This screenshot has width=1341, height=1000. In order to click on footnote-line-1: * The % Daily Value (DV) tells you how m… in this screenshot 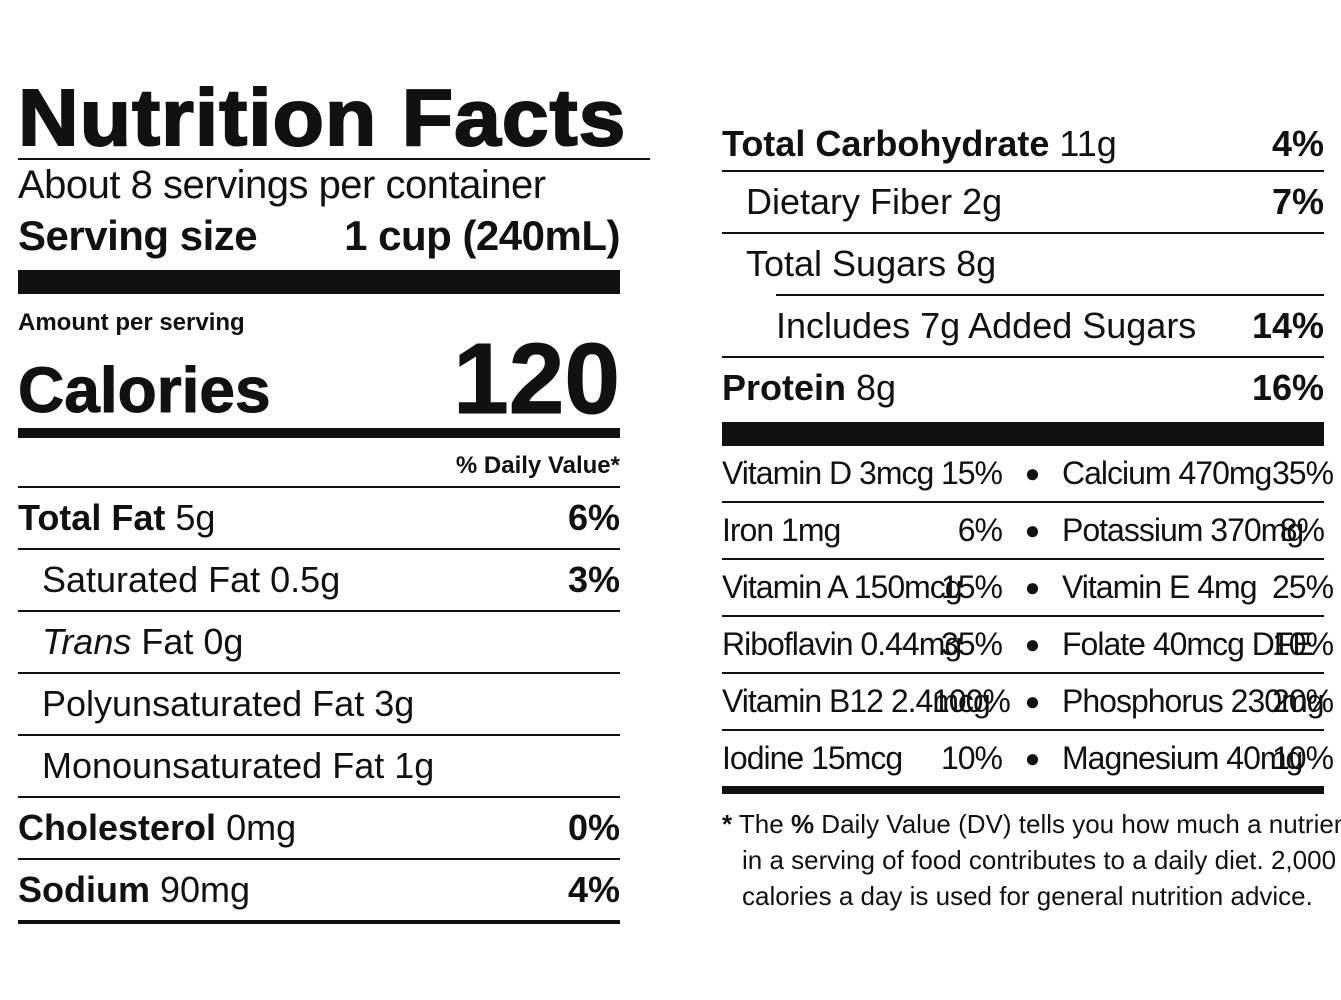, I will do `click(1031, 824)`.